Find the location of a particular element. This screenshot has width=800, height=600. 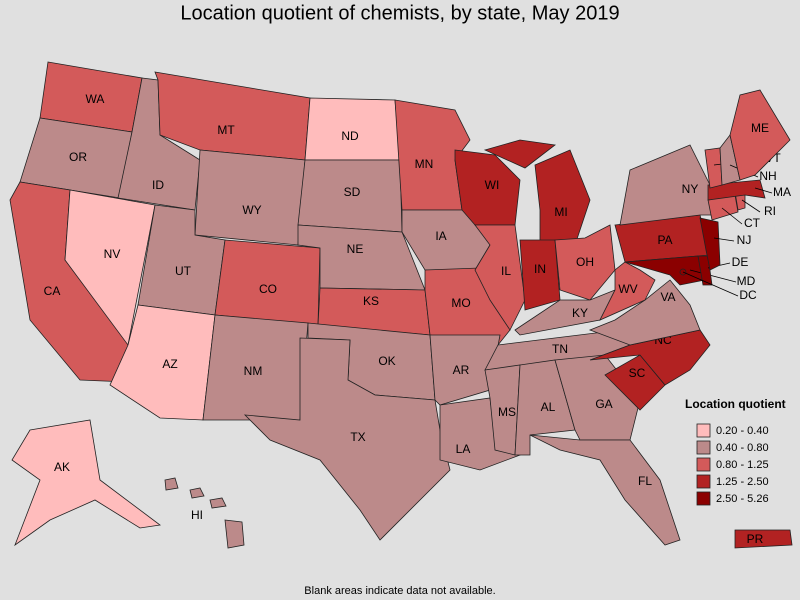

state-label: MA is located at coordinates (782, 192).